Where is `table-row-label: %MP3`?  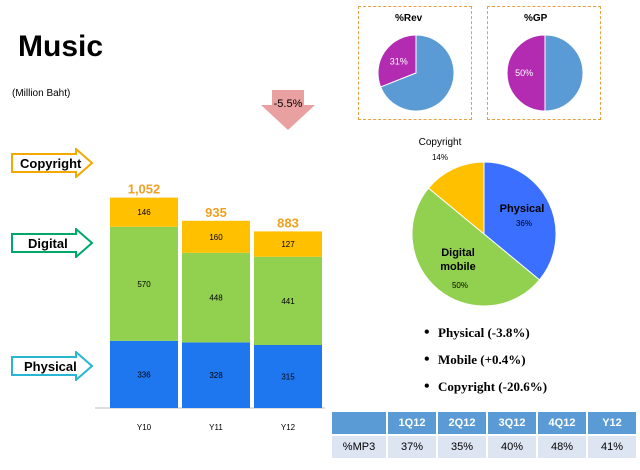 table-row-label: %MP3 is located at coordinates (359, 447).